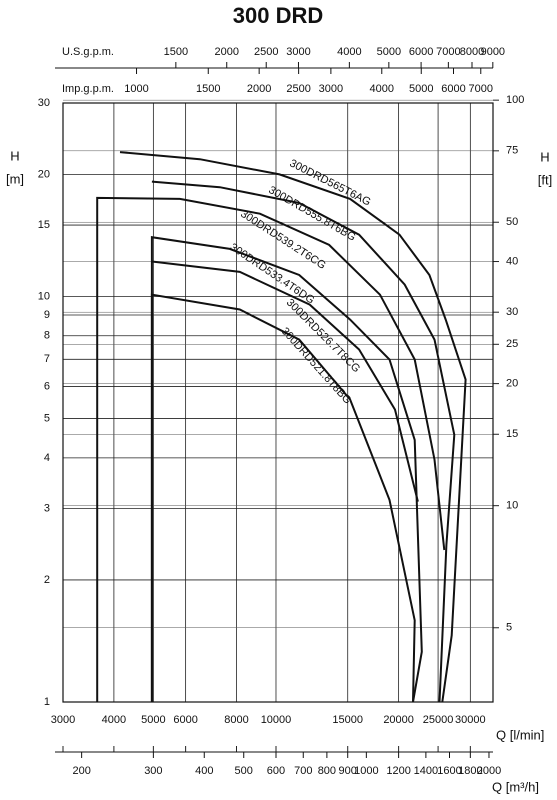  What do you see at coordinates (438, 720) in the screenshot?
I see `x-tick-label: 25000` at bounding box center [438, 720].